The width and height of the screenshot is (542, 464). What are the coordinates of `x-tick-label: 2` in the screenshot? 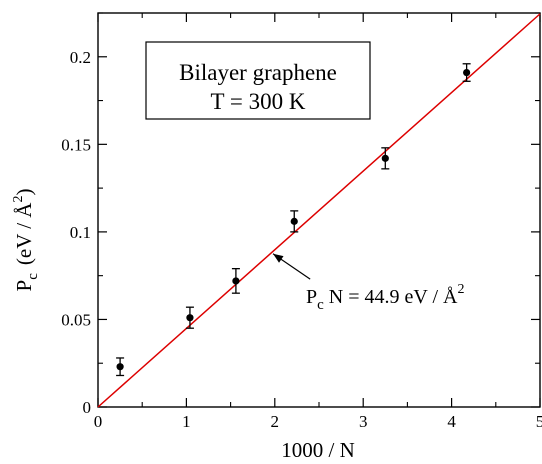 It's located at (275, 421).